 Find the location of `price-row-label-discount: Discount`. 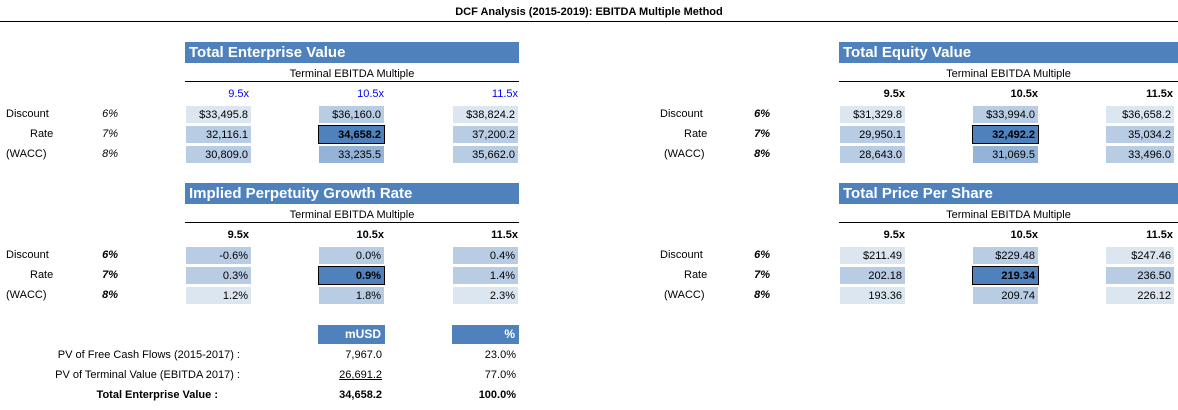

price-row-label-discount: Discount is located at coordinates (681, 255).